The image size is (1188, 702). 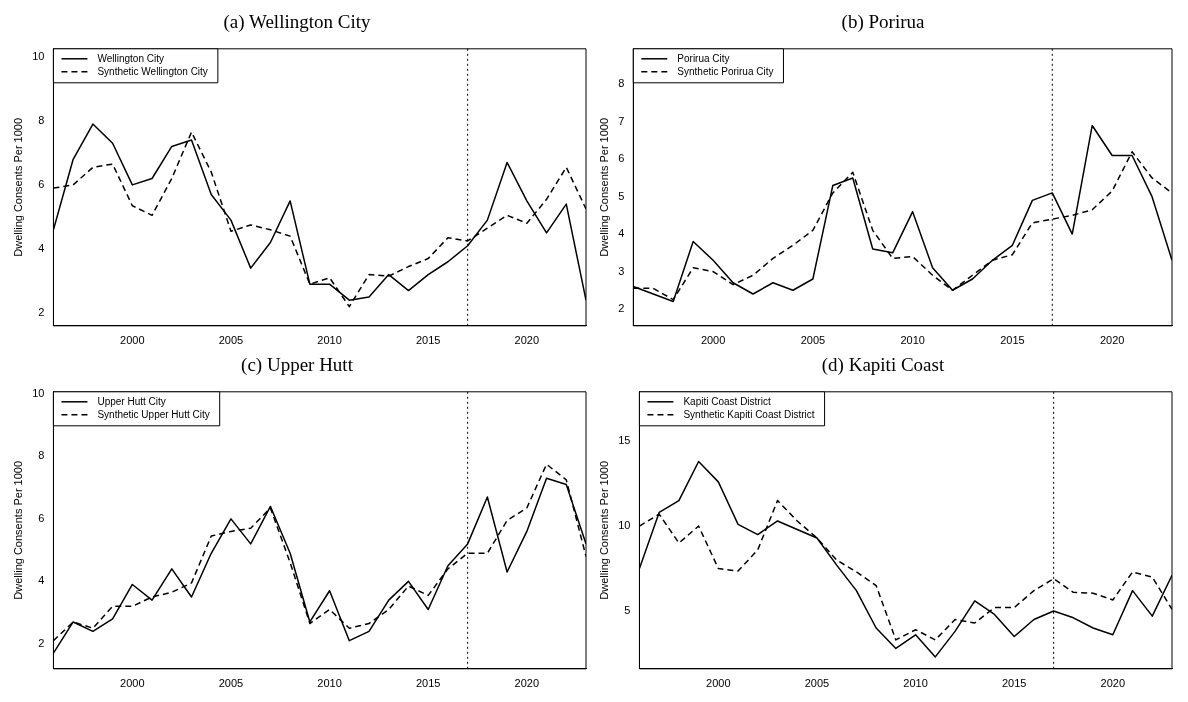 I want to click on y-tick-label: 15, so click(x=624, y=440).